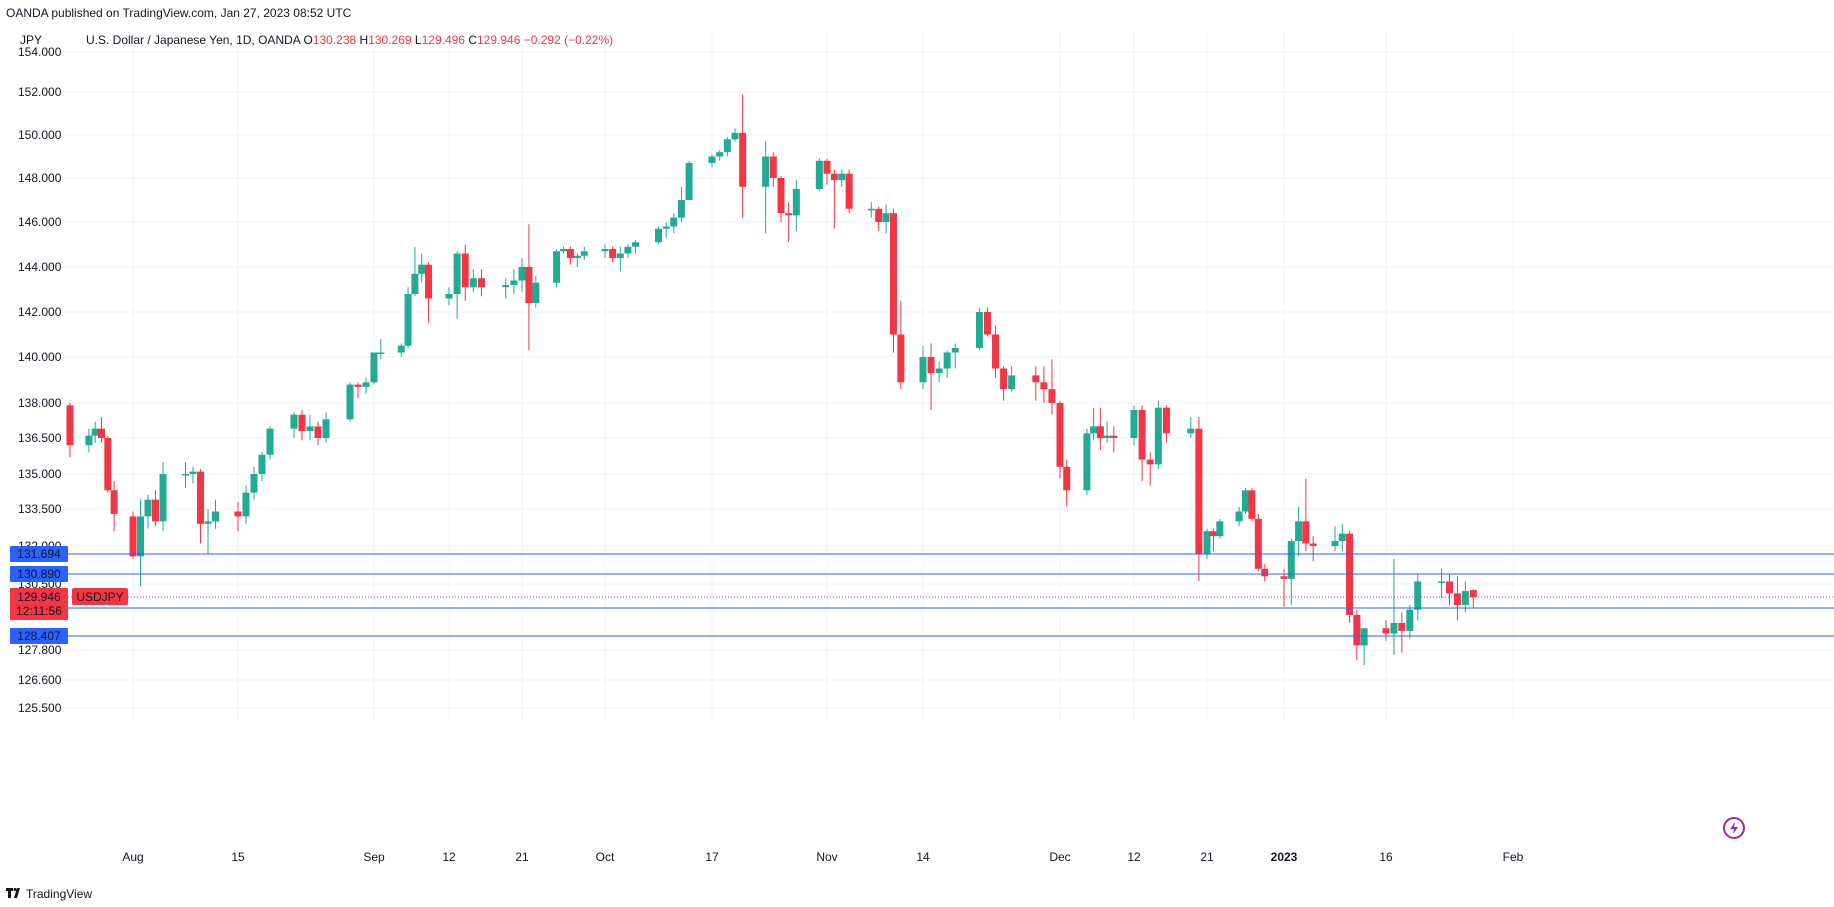 The image size is (1834, 907). Describe the element at coordinates (1059, 857) in the screenshot. I see `x-tick-label: Dec` at that location.